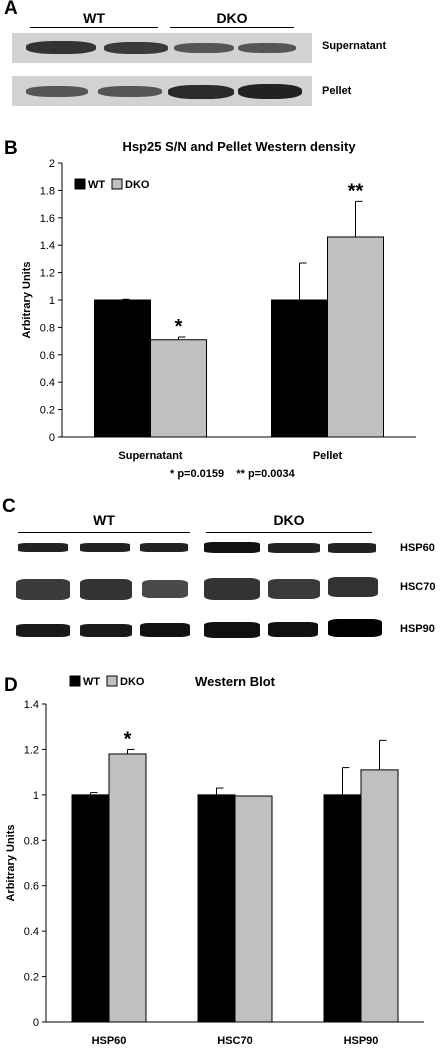 The width and height of the screenshot is (442, 1048). I want to click on x-tick-label: Pellet, so click(328, 456).